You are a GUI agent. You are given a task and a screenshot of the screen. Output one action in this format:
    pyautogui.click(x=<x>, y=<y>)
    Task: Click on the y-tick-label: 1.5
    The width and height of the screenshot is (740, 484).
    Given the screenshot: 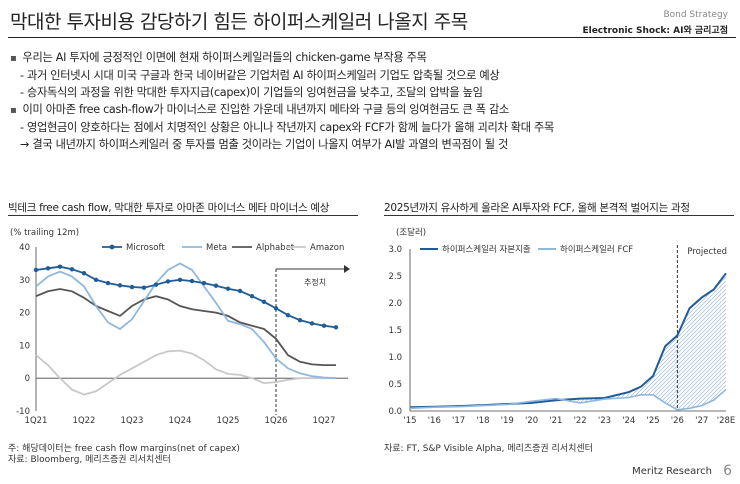 What is the action you would take?
    pyautogui.click(x=395, y=331)
    